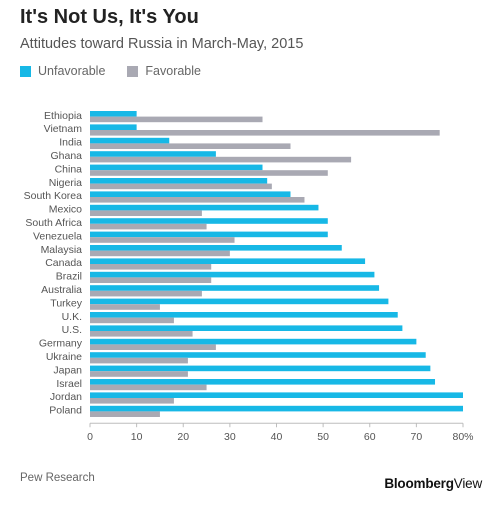 The image size is (500, 513). Describe the element at coordinates (197, 200) in the screenshot. I see `bar-favorable-south-korea` at that location.